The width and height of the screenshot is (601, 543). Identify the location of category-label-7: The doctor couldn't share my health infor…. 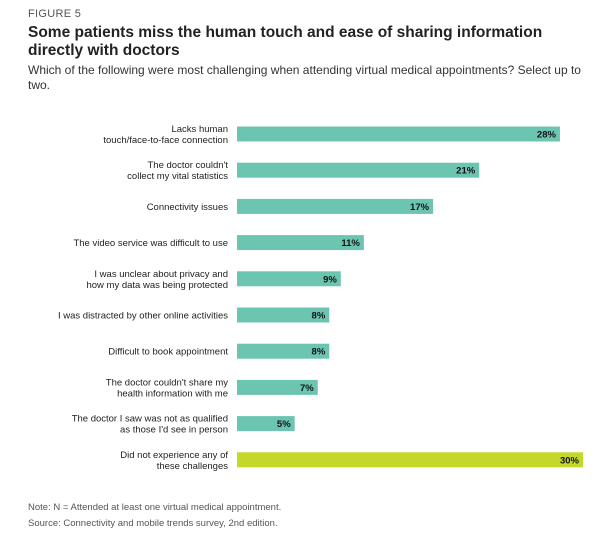
(167, 388).